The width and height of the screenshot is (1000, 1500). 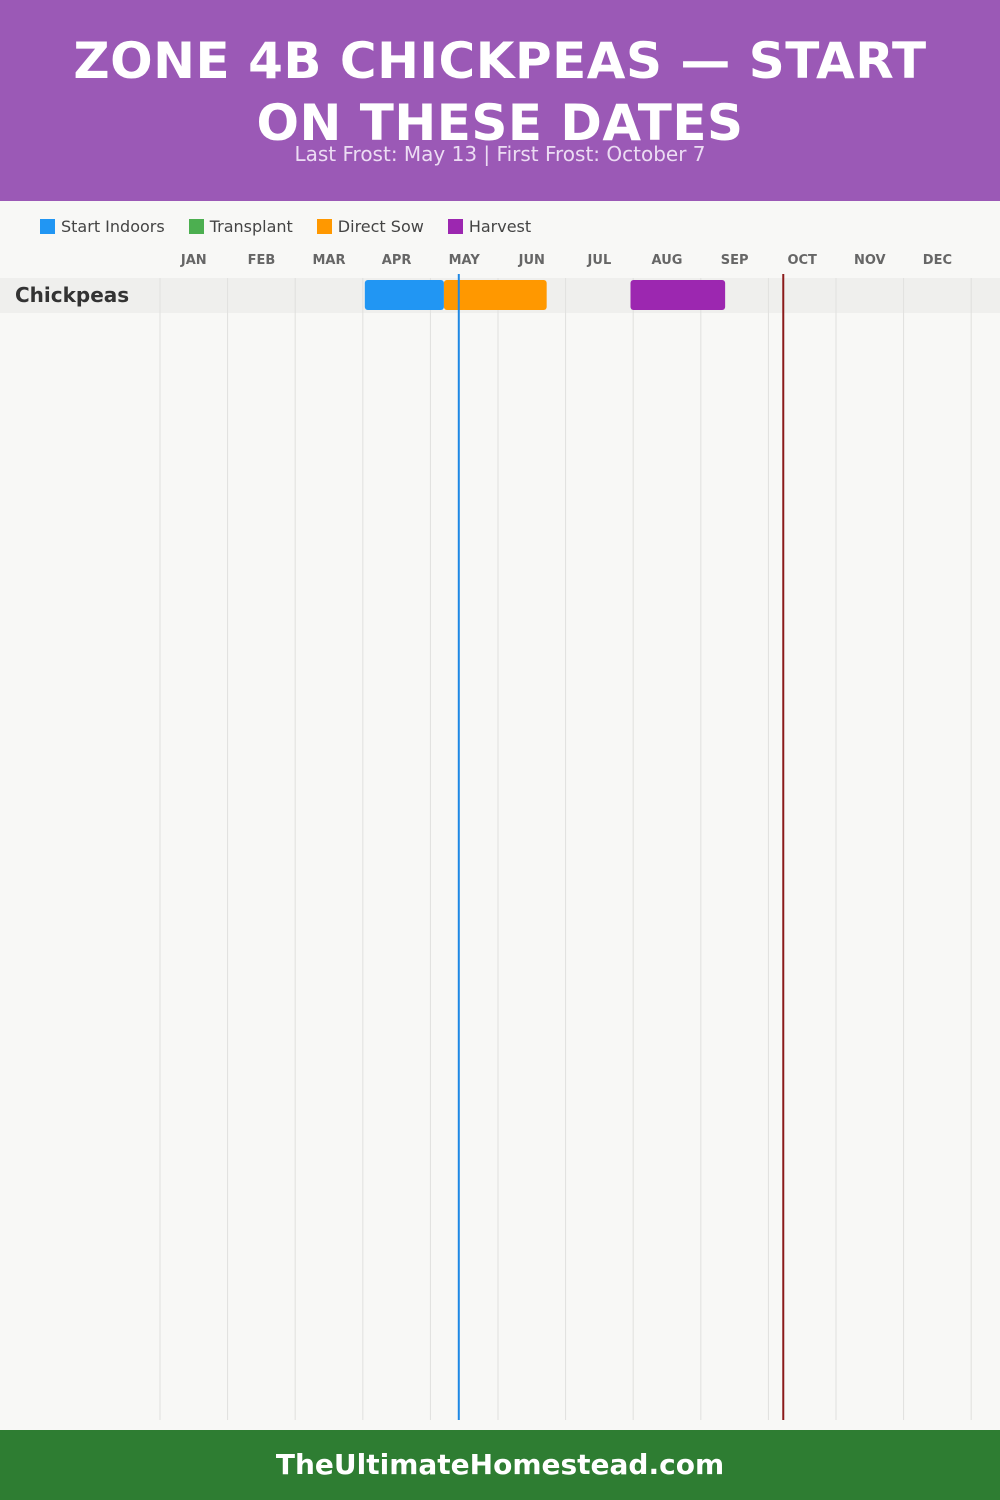 What do you see at coordinates (380, 226) in the screenshot?
I see `legend-label: Direct Sow` at bounding box center [380, 226].